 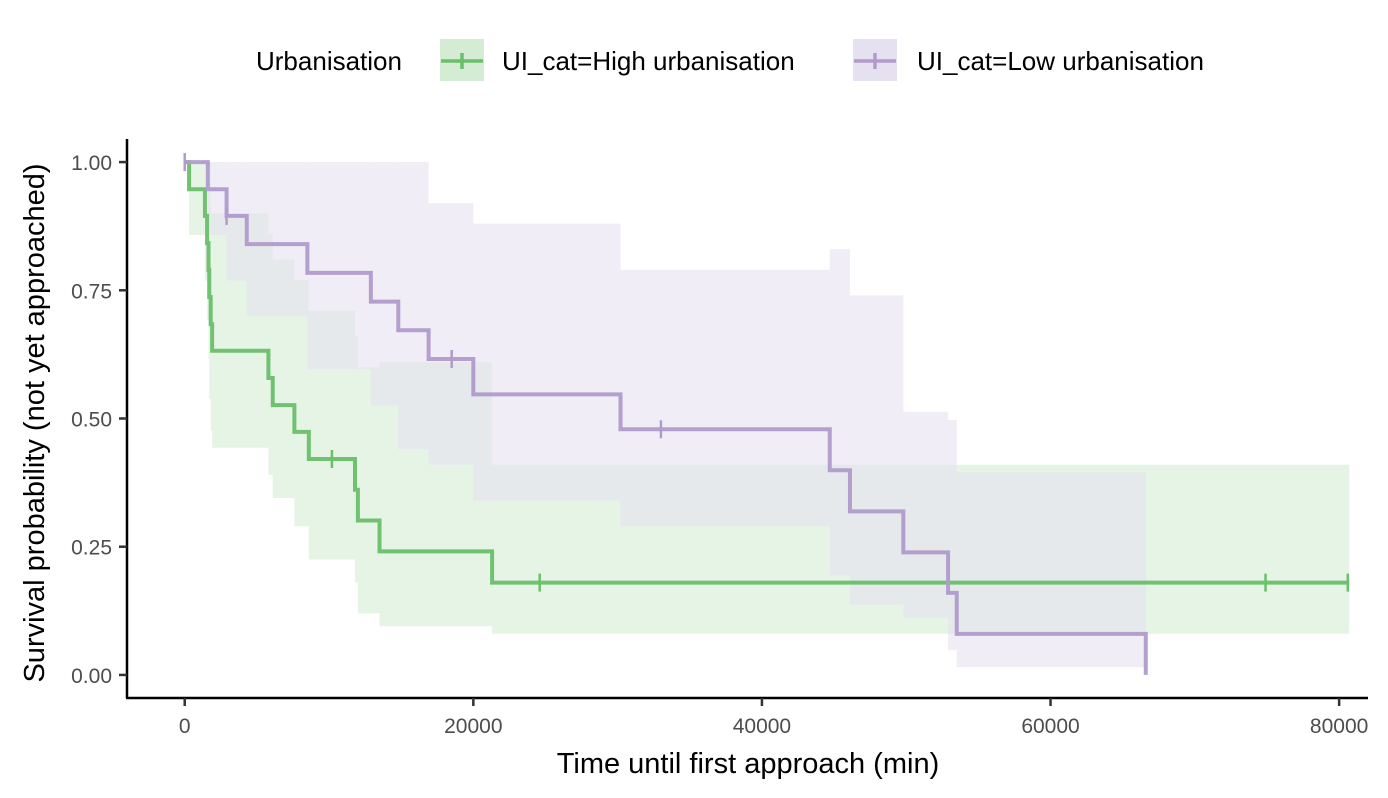 I want to click on x-tick-label-1: 20000, so click(x=473, y=726).